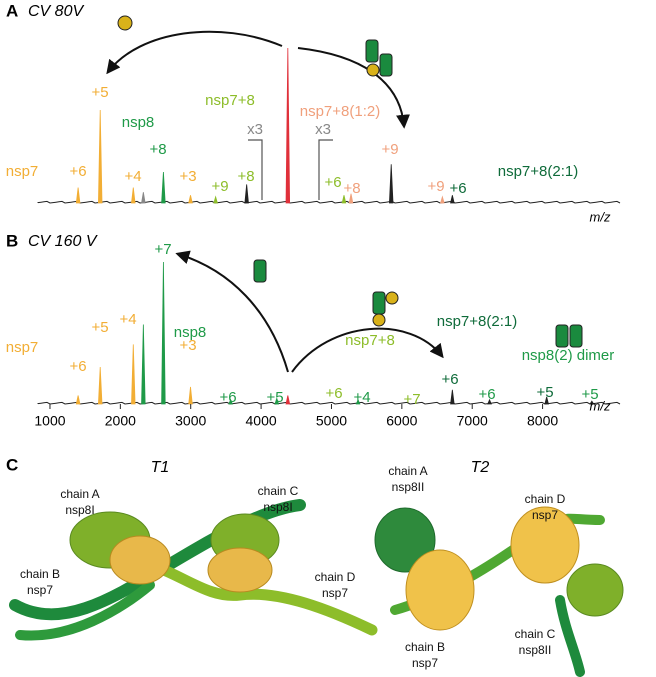 Image resolution: width=656 pixels, height=677 pixels. Describe the element at coordinates (120, 421) in the screenshot. I see `x-tick-label: 2000` at that location.